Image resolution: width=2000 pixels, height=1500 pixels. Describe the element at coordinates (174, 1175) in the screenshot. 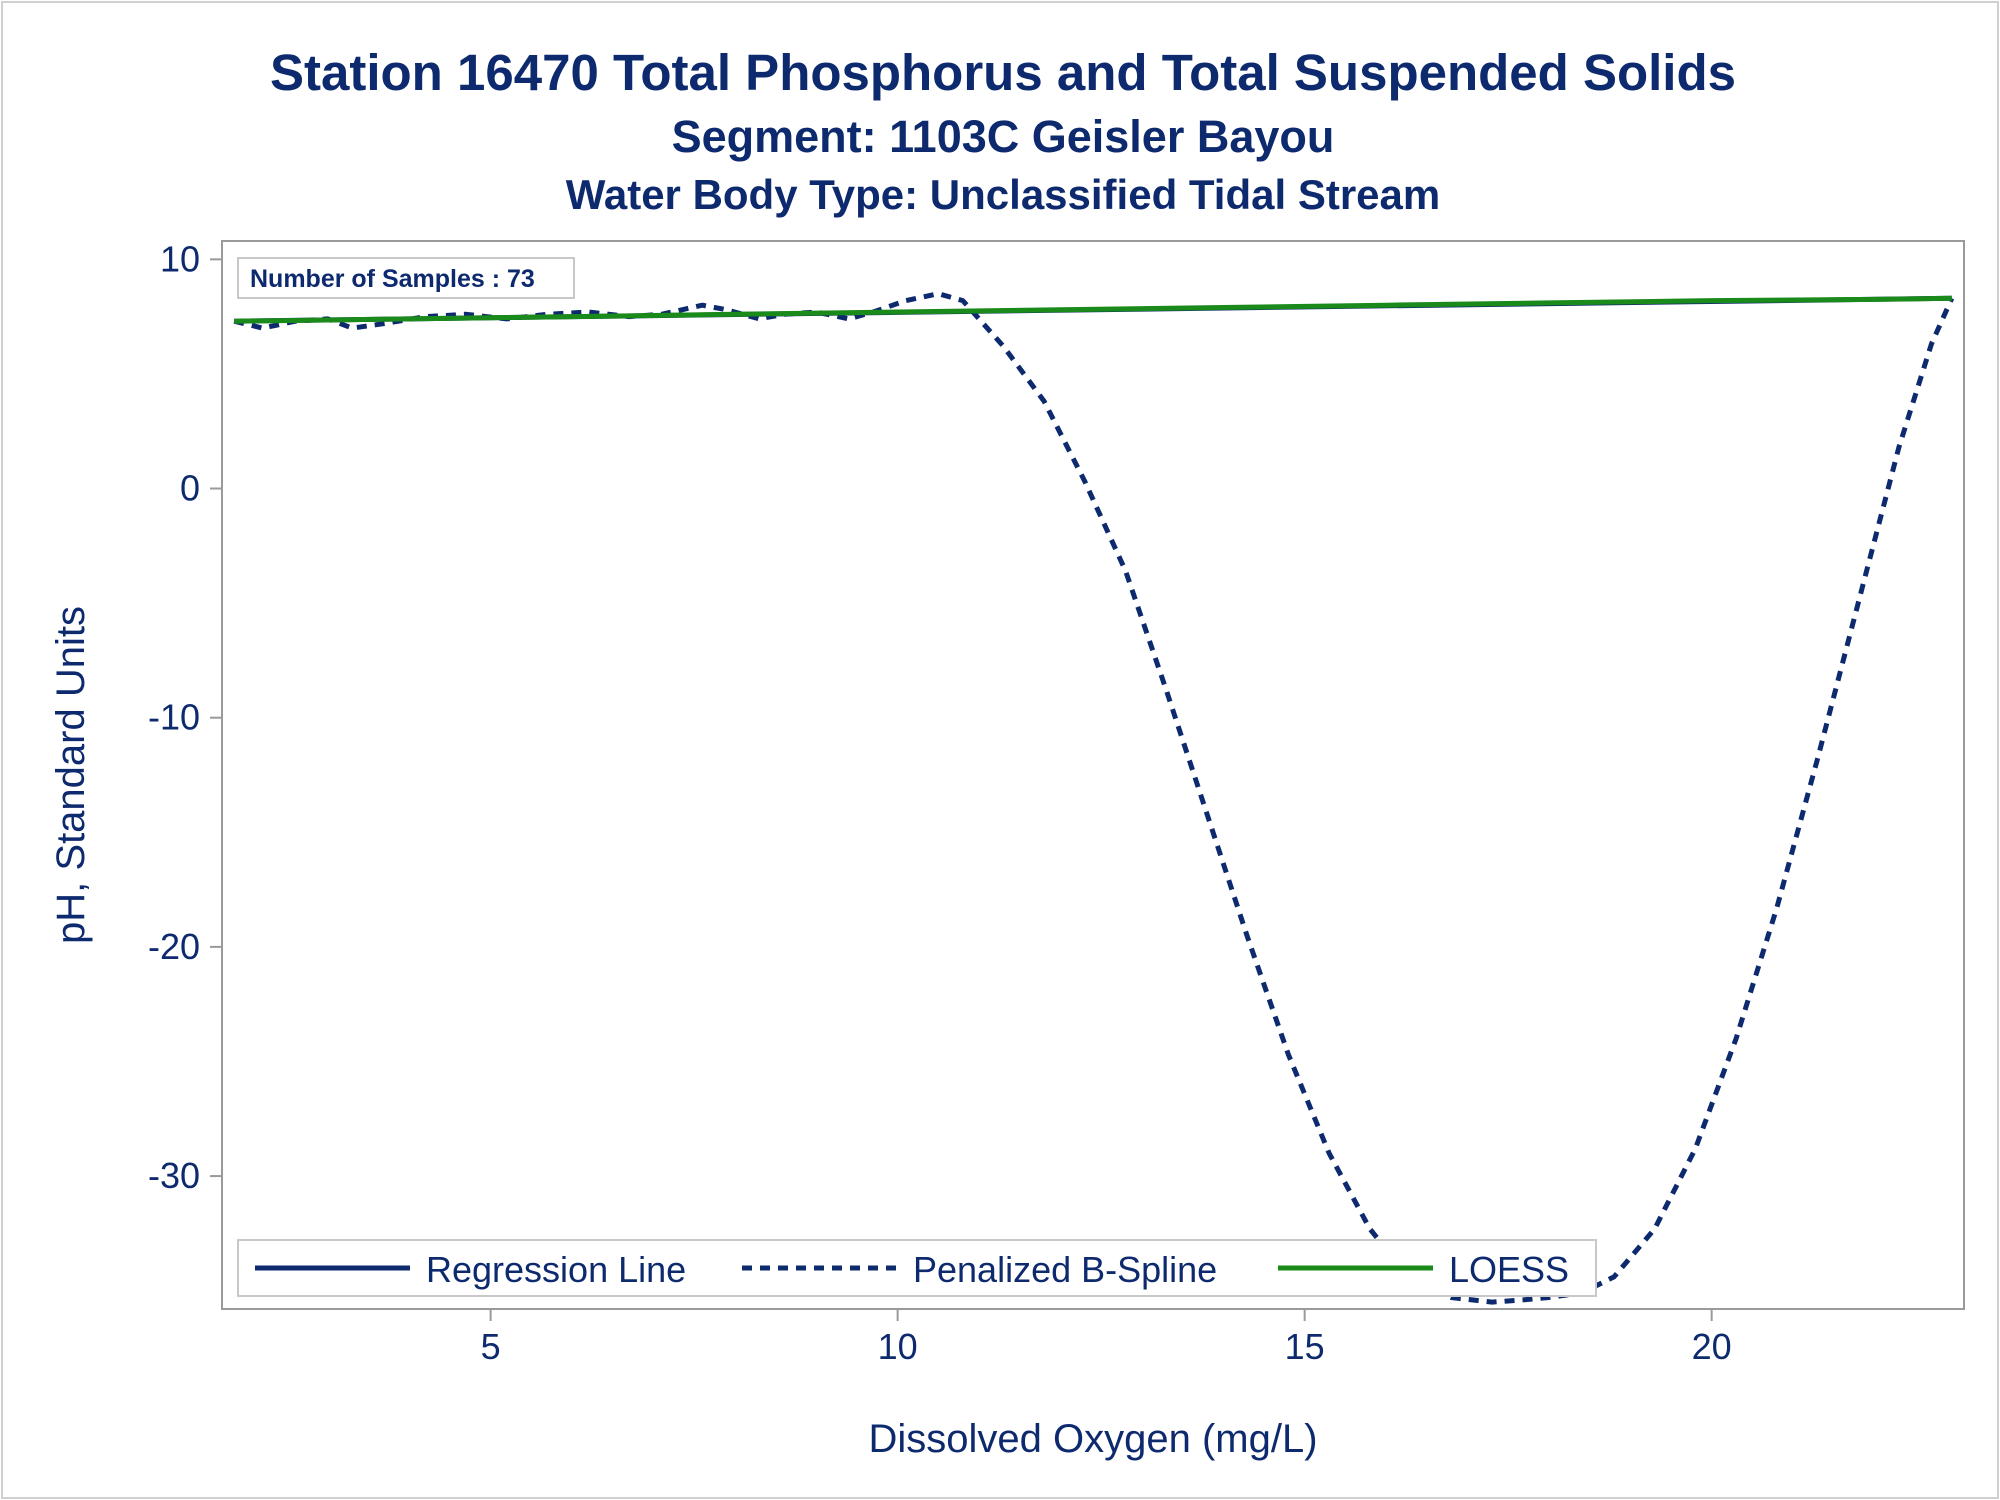

I see `y-tick-label: -30` at that location.